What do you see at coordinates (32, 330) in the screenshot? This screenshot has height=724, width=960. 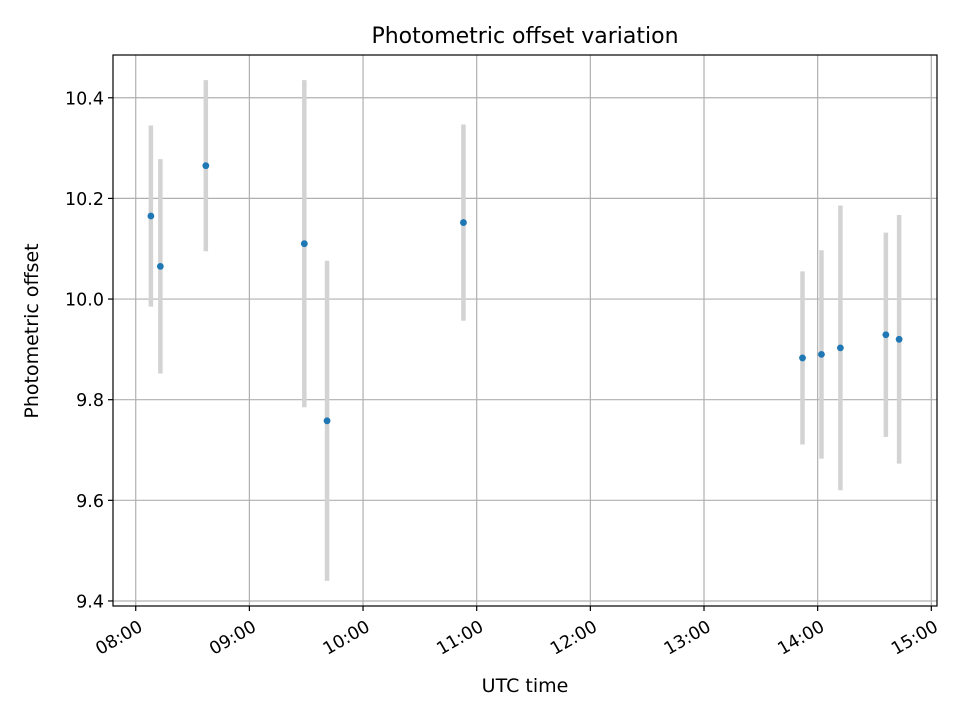 I see `y-axis-label: Photometric offset` at bounding box center [32, 330].